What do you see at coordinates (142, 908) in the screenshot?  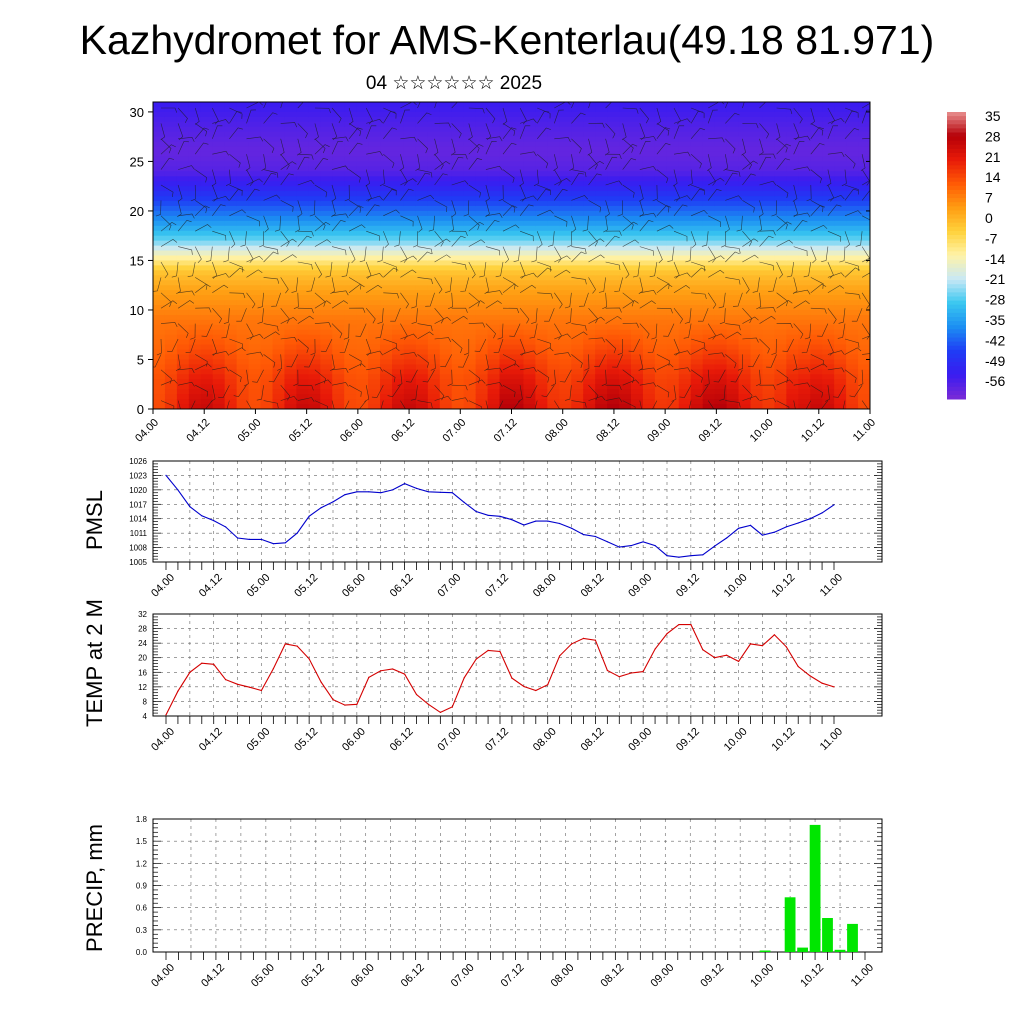 I see `precip-y-tick-label: 0.6` at bounding box center [142, 908].